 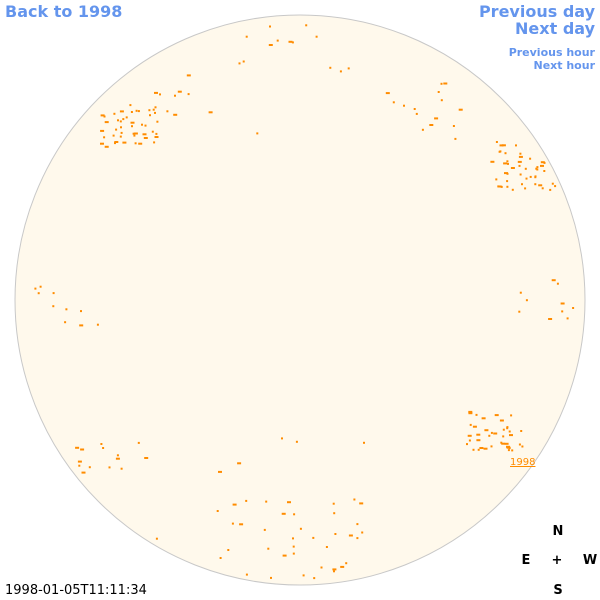 I want to click on previous-day-link: Previous day, so click(x=537, y=11).